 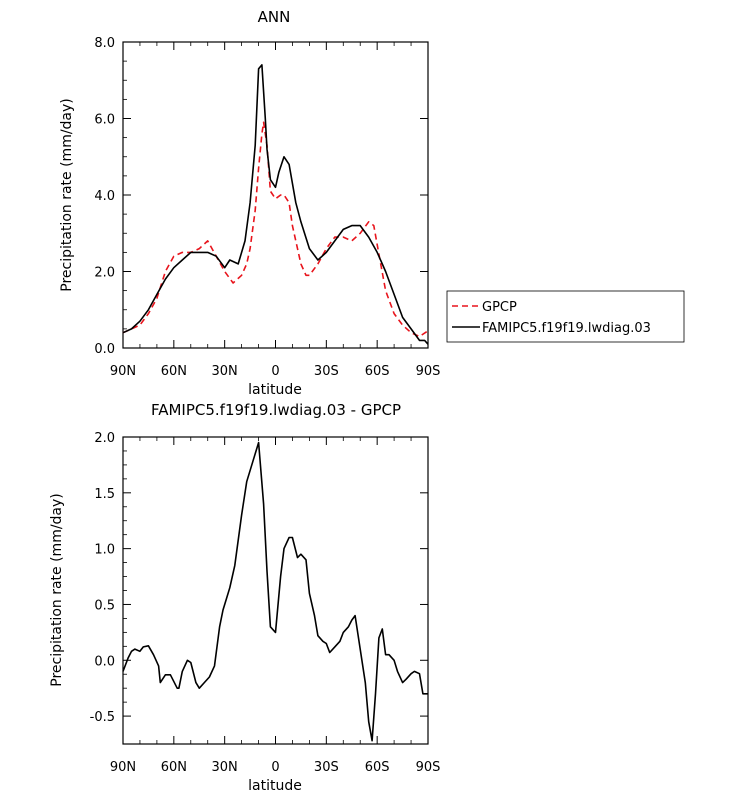 I want to click on top-x-tick-label: 90N, so click(x=123, y=371).